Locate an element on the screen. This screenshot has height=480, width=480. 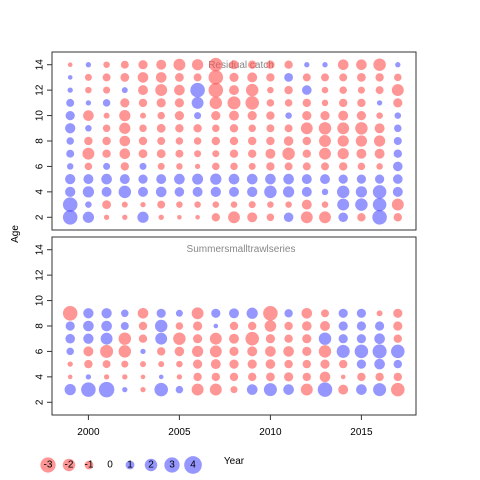
legend-label: -1 is located at coordinates (89, 465).